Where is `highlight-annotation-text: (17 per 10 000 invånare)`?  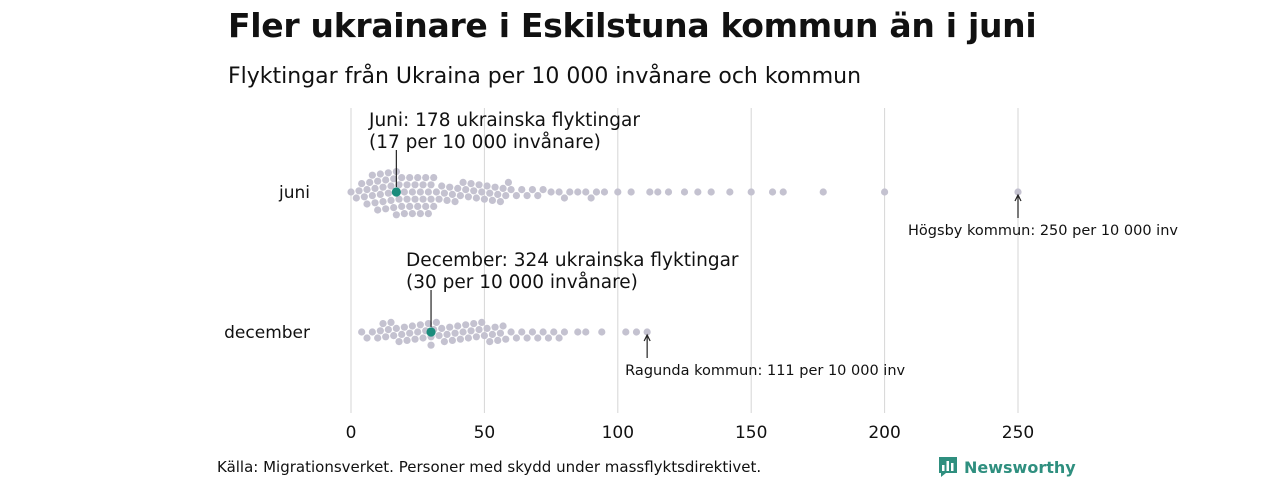
highlight-annotation-text: (17 per 10 000 invånare) is located at coordinates (485, 142).